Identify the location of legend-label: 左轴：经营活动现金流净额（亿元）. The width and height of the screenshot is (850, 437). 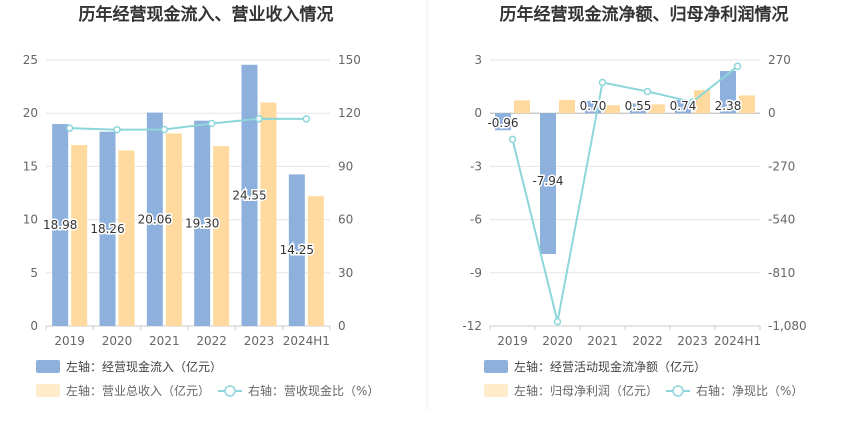
(610, 366).